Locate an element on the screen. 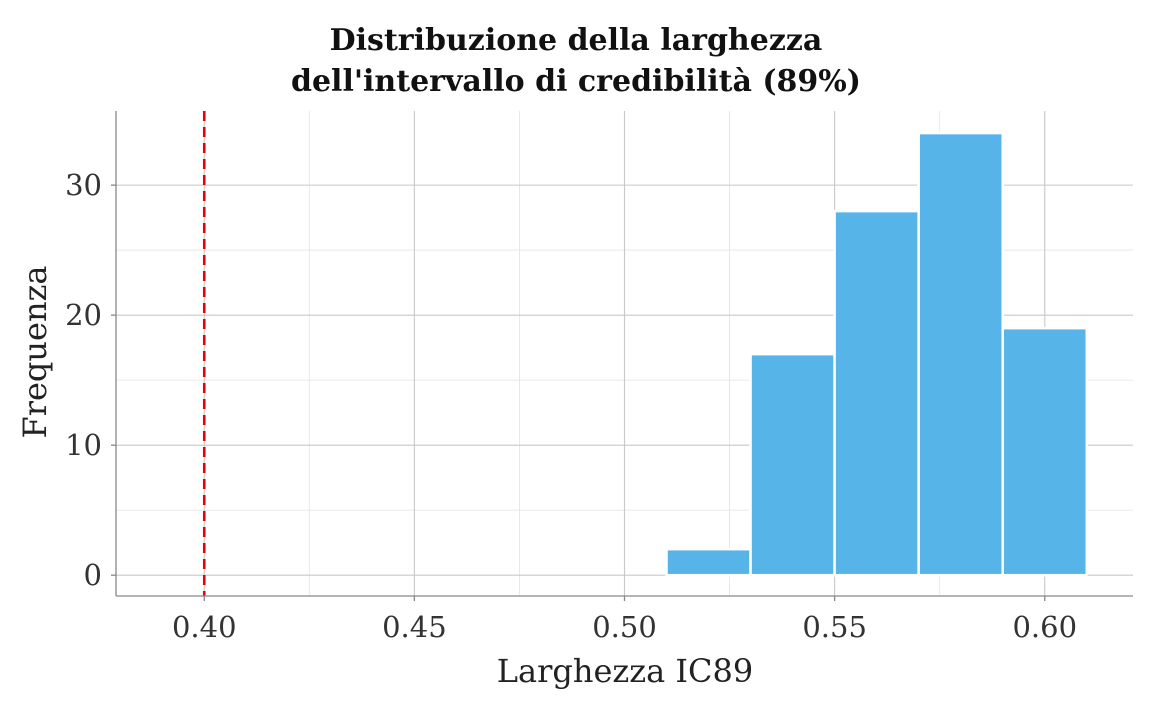 The height and width of the screenshot is (711, 1152). y-tick-label: 0 is located at coordinates (93, 575).